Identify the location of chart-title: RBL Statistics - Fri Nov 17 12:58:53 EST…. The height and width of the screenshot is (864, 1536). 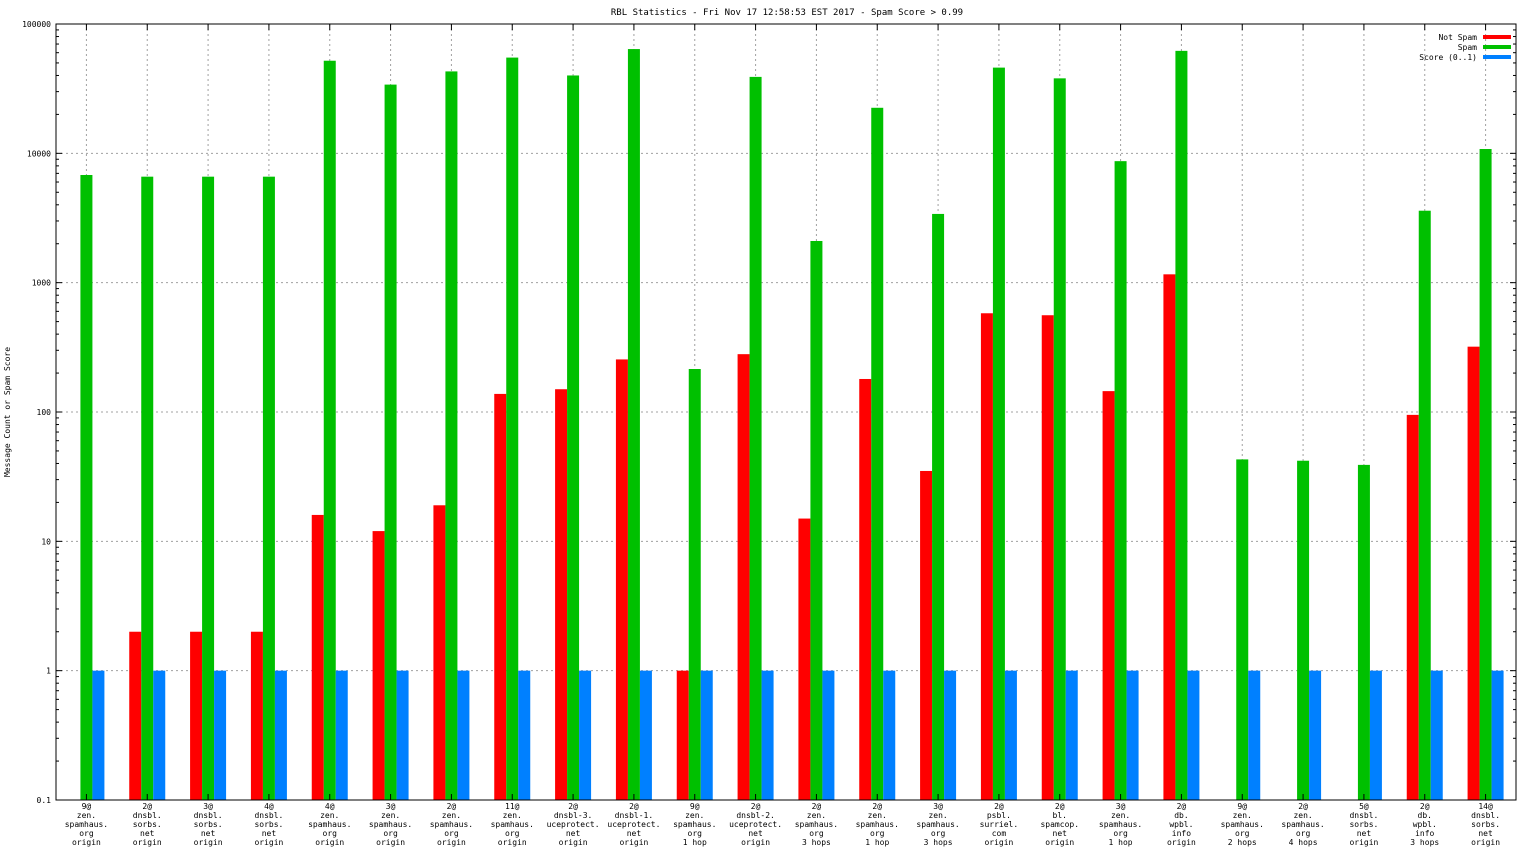
(787, 13).